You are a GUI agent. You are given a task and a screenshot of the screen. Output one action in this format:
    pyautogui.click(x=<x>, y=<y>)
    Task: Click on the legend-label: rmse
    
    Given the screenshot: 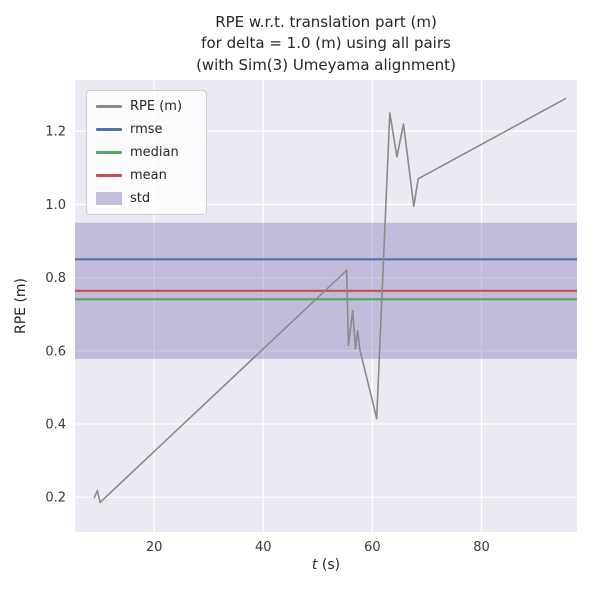 What is the action you would take?
    pyautogui.click(x=146, y=129)
    